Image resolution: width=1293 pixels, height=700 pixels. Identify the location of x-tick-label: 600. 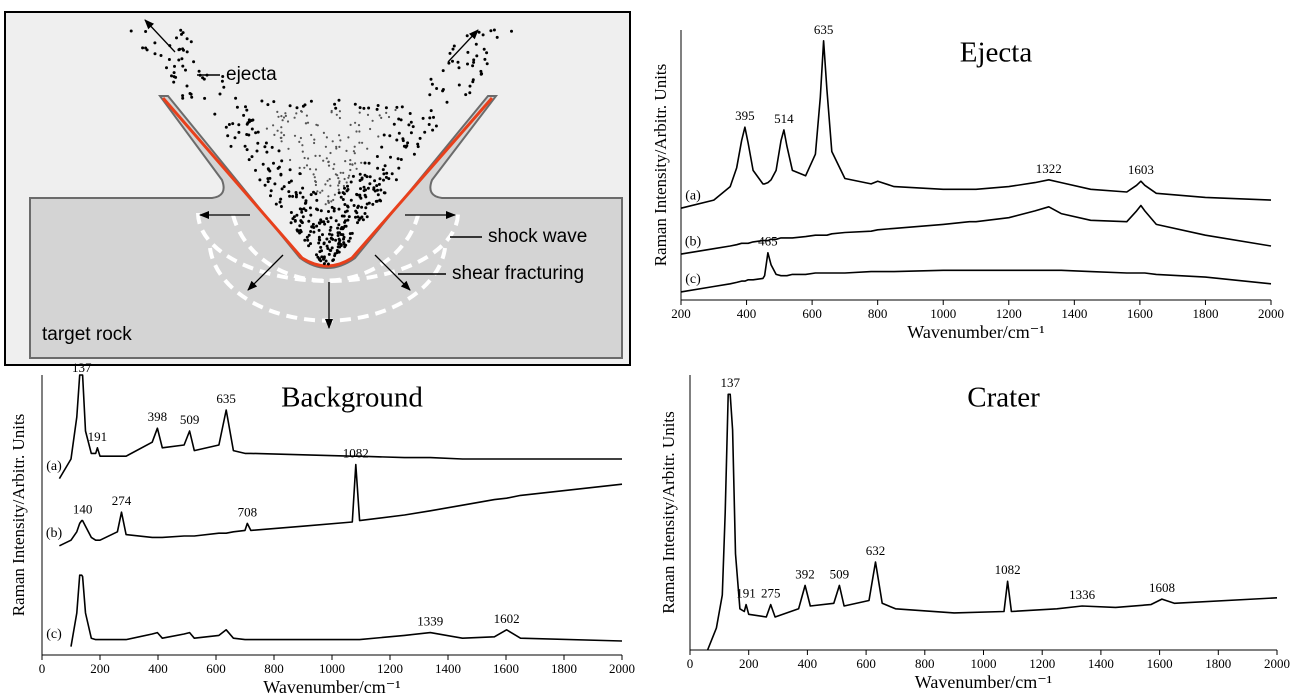
(216, 668).